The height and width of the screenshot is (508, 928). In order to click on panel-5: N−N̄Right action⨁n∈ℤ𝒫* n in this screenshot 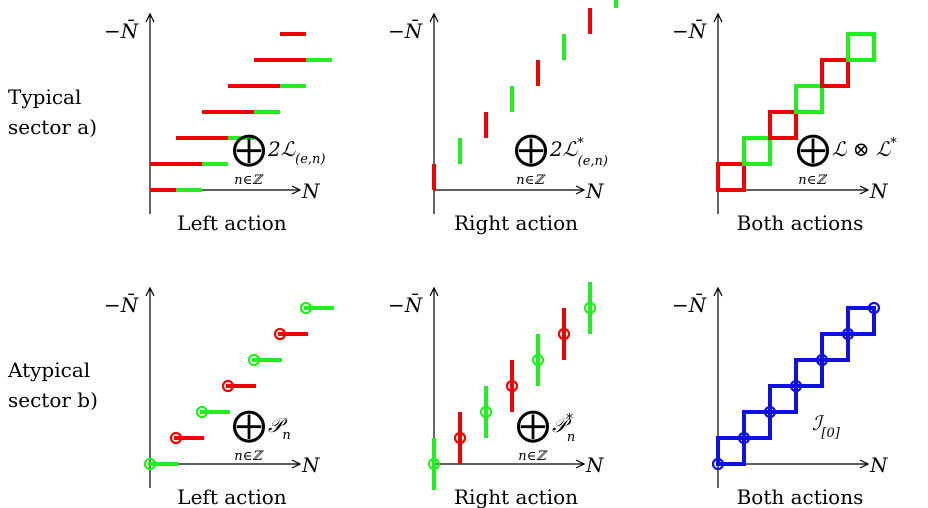, I will do `click(496, 395)`.